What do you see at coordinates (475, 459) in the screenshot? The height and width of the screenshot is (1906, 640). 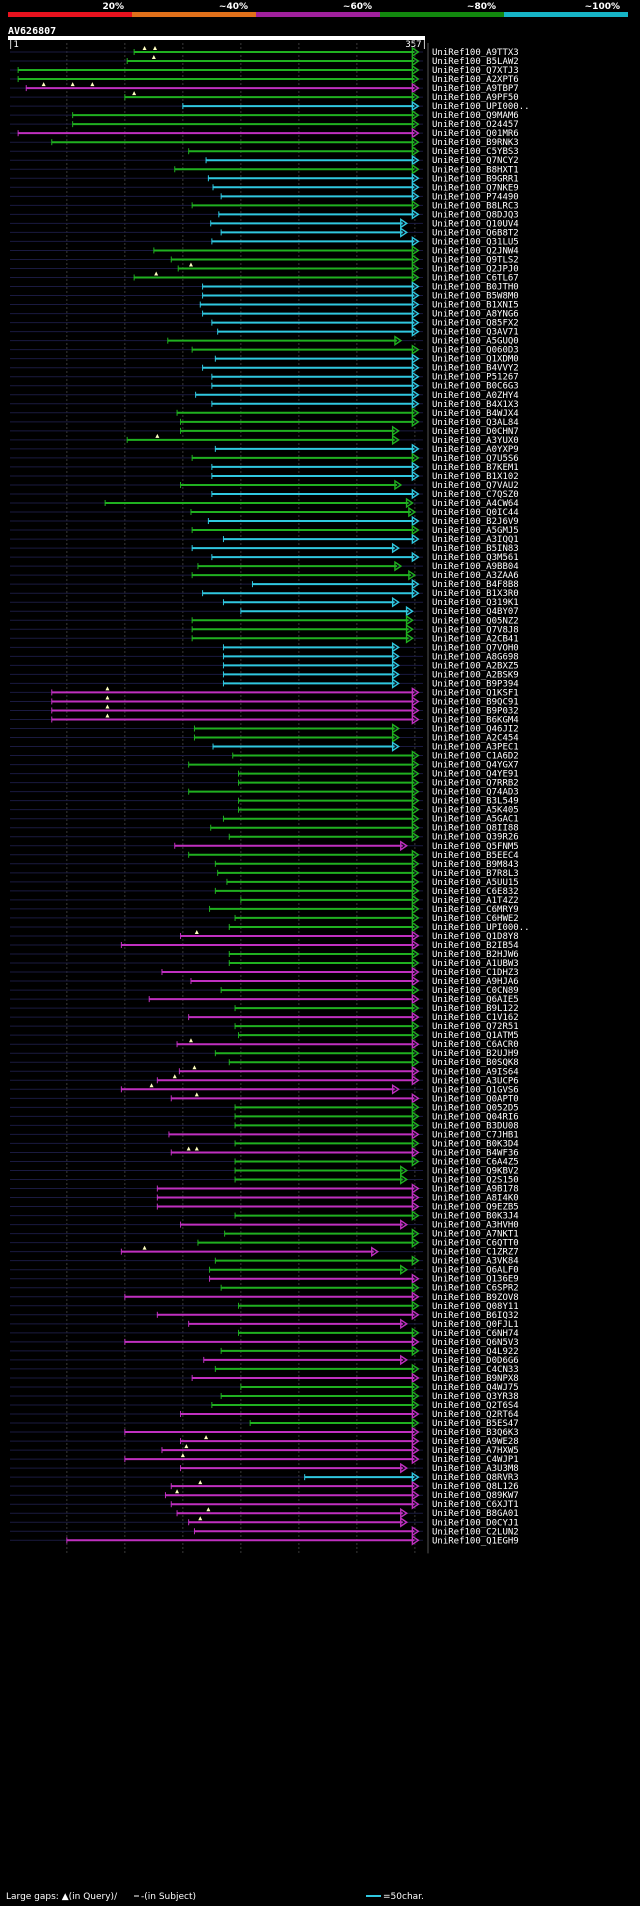 I see `hit-label: UniRef100_Q7U5S6` at bounding box center [475, 459].